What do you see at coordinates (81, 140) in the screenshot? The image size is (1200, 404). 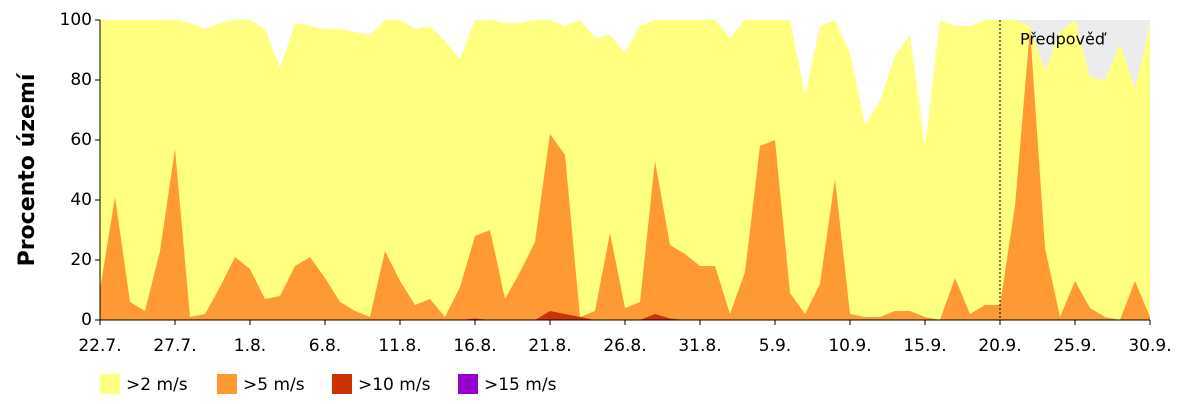 I see `y-tick-label: 60` at bounding box center [81, 140].